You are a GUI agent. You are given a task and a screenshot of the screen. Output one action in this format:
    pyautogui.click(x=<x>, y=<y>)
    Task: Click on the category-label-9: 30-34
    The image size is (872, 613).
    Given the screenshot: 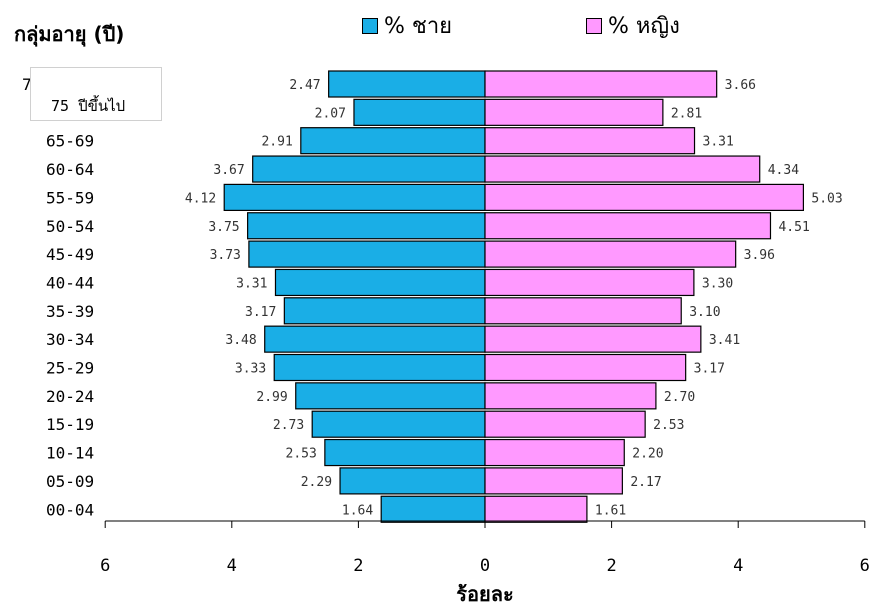 What is the action you would take?
    pyautogui.click(x=70, y=339)
    